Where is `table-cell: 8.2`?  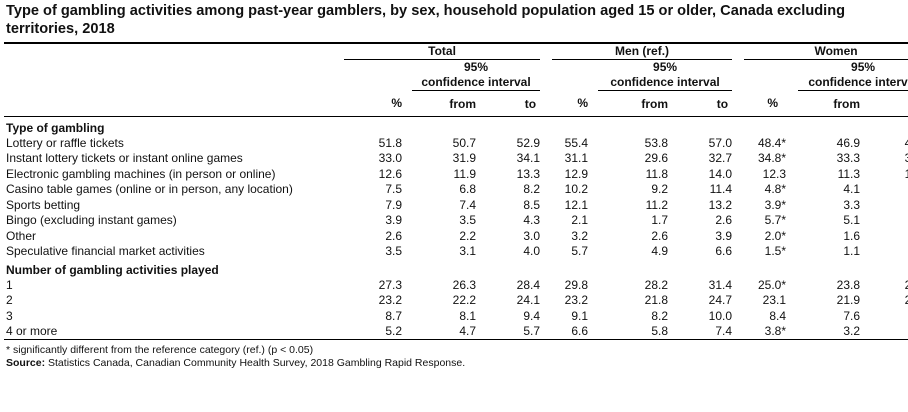
table-cell: 8.2 is located at coordinates (660, 315).